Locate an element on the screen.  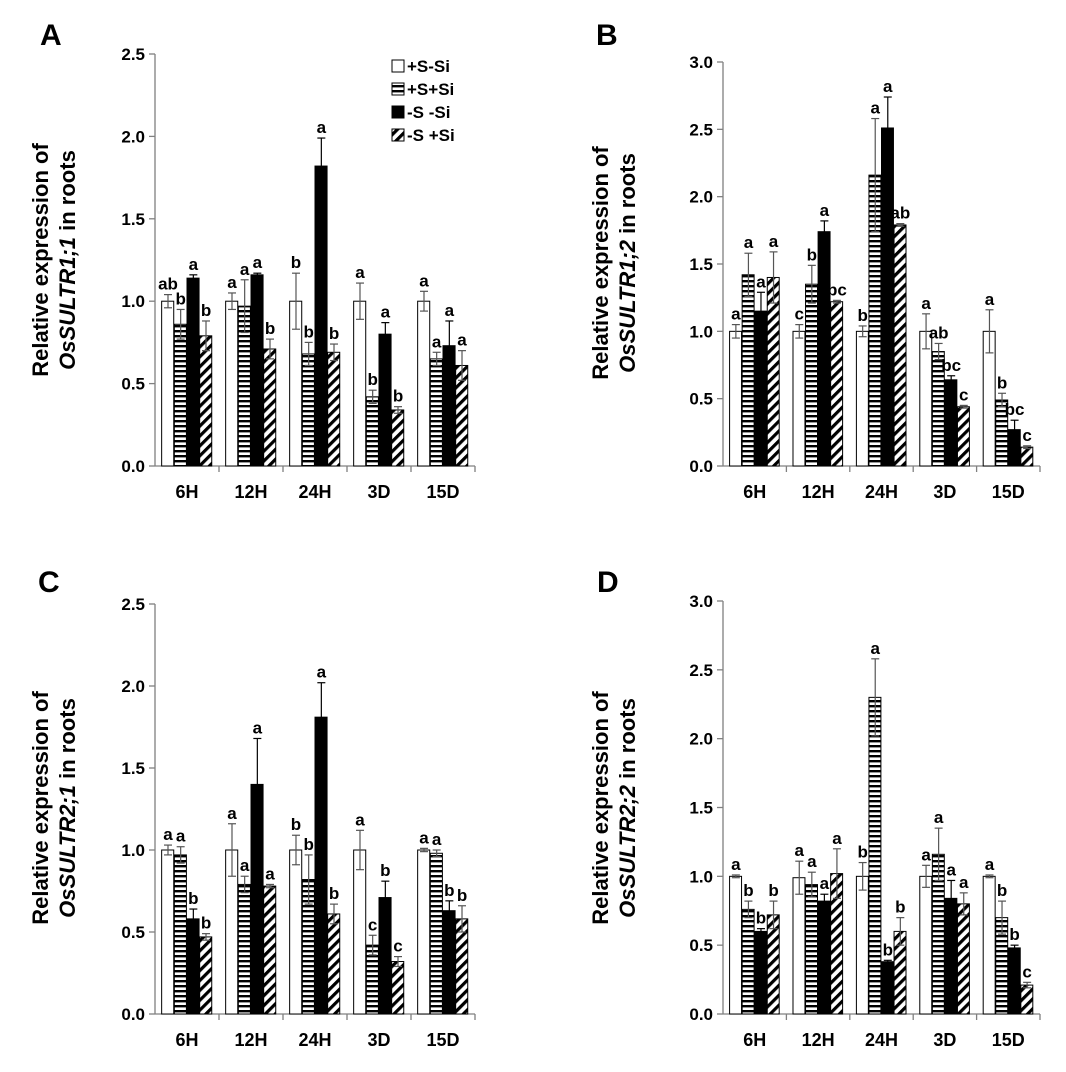
significance-label: ab is located at coordinates (939, 332).